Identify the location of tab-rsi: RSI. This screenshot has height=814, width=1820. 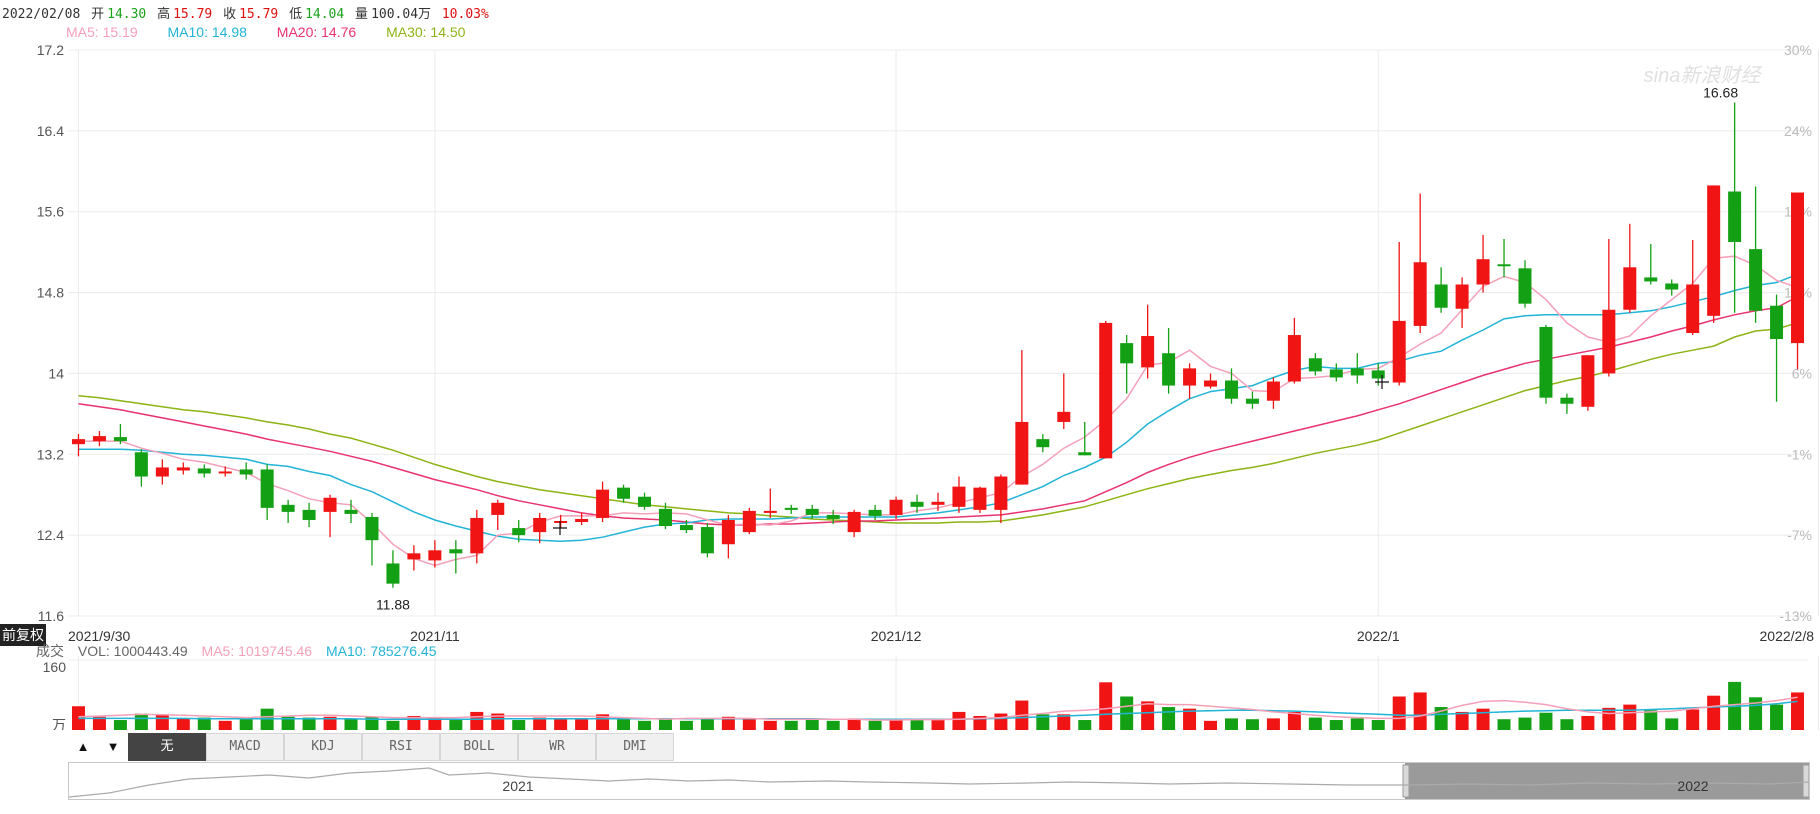
(401, 747).